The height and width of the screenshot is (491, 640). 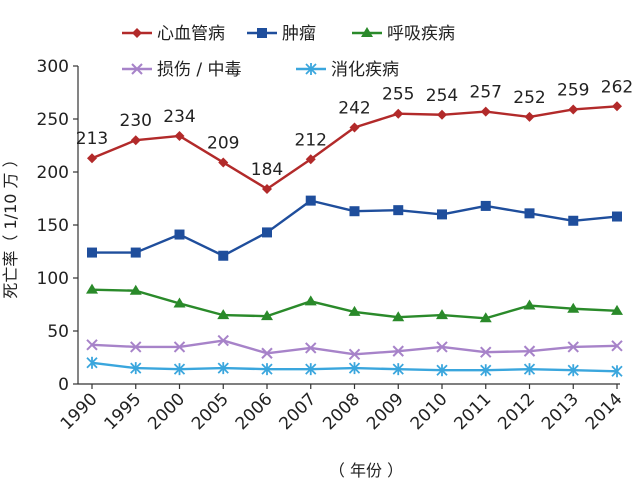 What do you see at coordinates (354, 108) in the screenshot?
I see `data-label: 242` at bounding box center [354, 108].